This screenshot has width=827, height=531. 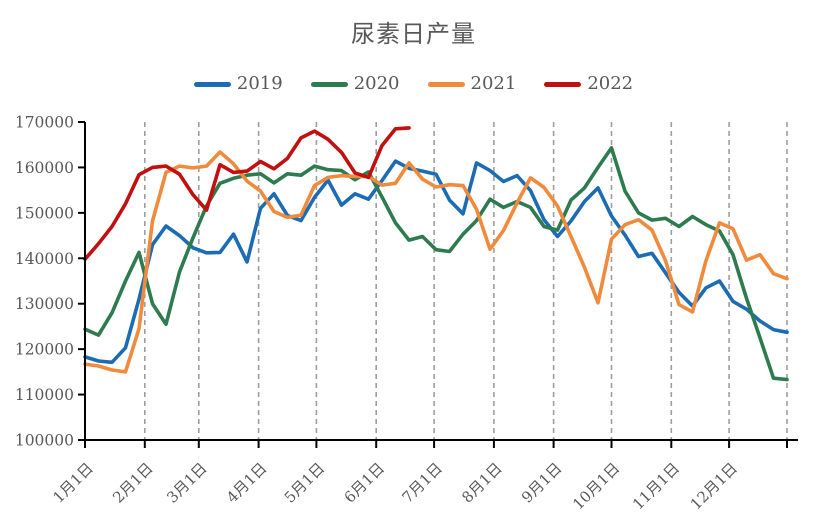 I want to click on legend-swatch-2019, so click(x=212, y=84).